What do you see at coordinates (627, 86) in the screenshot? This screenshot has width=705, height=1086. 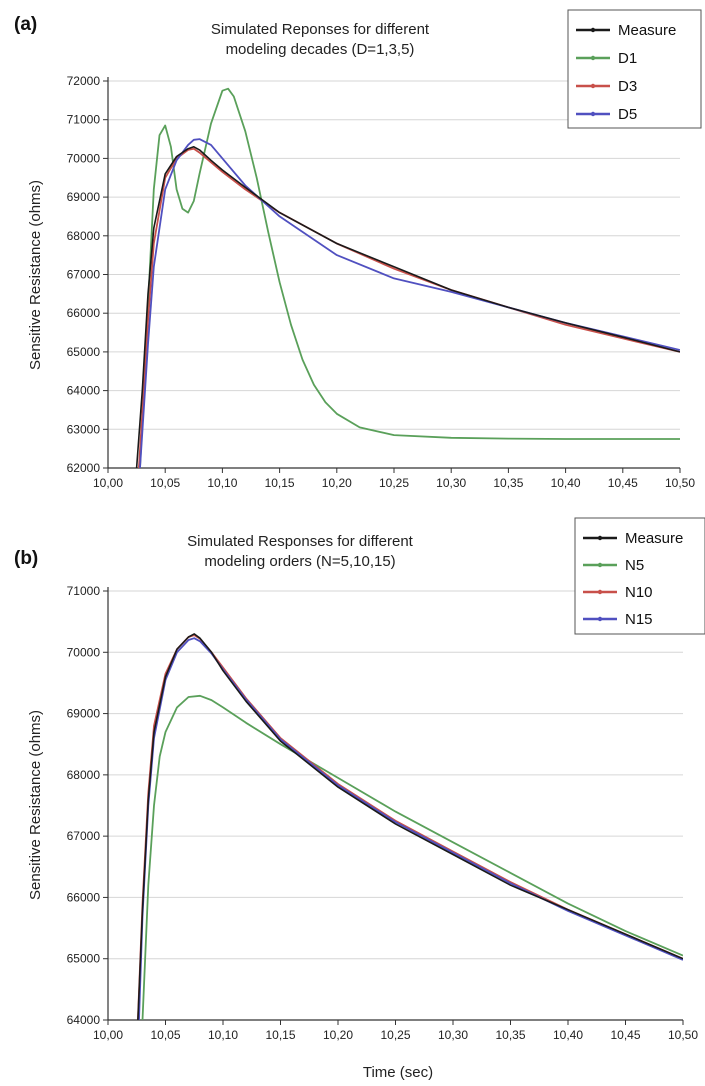 I see `legend-label-d3: D3` at bounding box center [627, 86].